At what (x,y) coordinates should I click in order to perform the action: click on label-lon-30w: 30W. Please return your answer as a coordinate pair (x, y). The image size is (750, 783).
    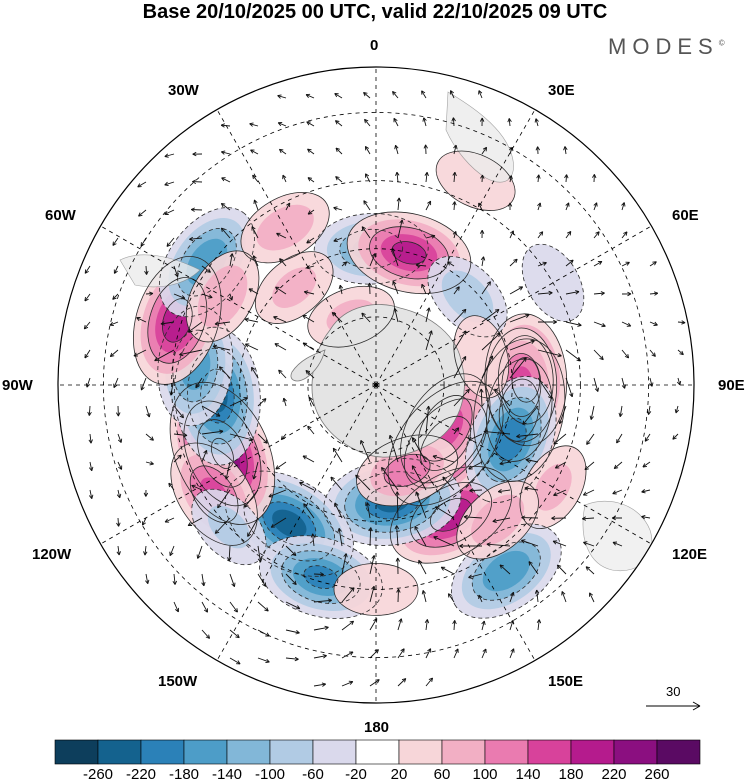
    Looking at the image, I should click on (183, 90).